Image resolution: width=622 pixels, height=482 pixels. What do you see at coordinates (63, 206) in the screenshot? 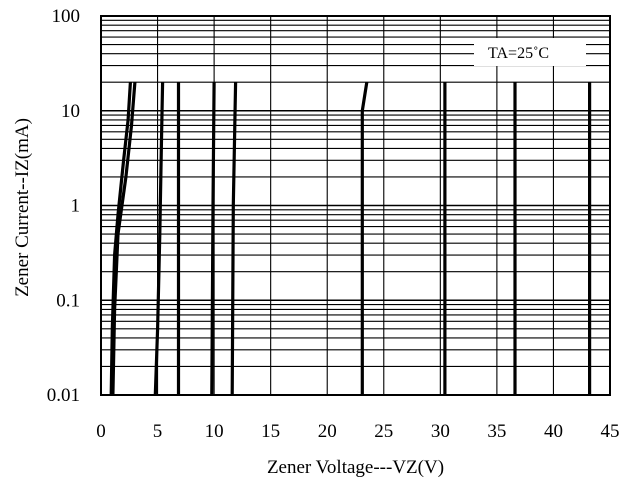
I see `y-tick-labels: 0.01 0.1 1 10 100` at bounding box center [63, 206].